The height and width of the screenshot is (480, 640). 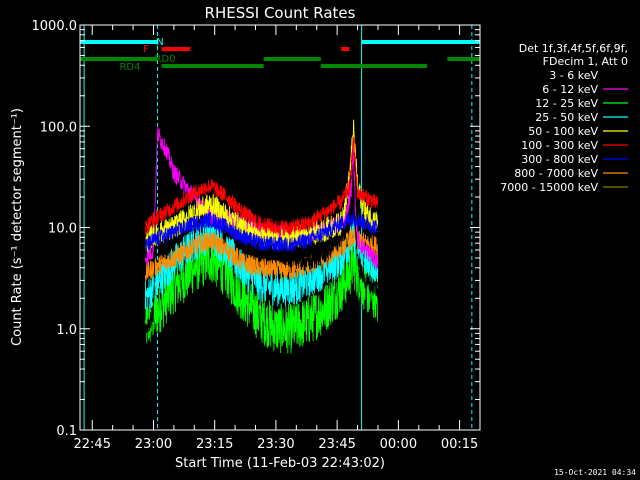 I want to click on bar-label-rd4: RD4, so click(x=129, y=67).